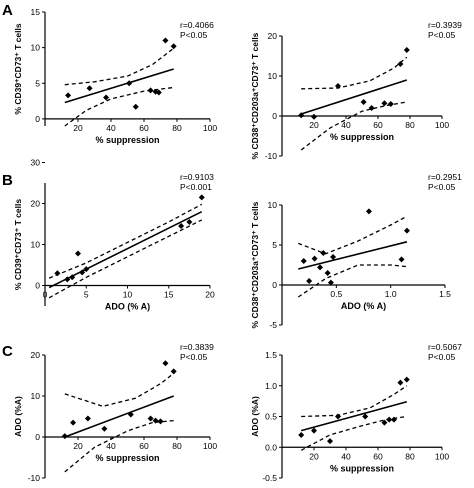 The width and height of the screenshot is (474, 488). Describe the element at coordinates (18, 68) in the screenshot. I see `y-axis-label: % CD39⁺CD73⁺ T cells` at that location.